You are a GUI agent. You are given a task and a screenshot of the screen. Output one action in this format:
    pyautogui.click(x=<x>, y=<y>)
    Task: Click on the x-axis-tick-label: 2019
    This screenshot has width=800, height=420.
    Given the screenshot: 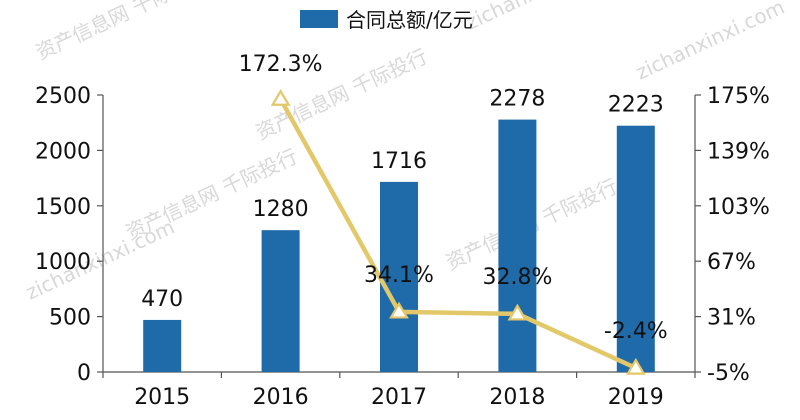 What is the action you would take?
    pyautogui.click(x=636, y=397)
    